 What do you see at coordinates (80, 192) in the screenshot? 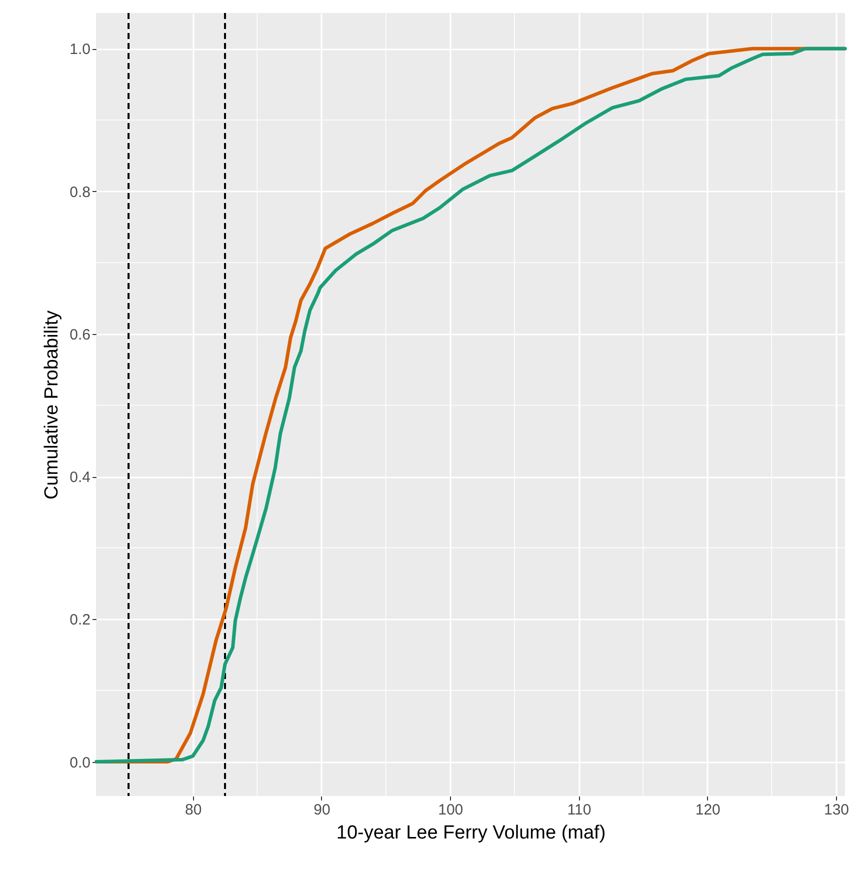
I see `y-tick-label: 0.8` at bounding box center [80, 192].